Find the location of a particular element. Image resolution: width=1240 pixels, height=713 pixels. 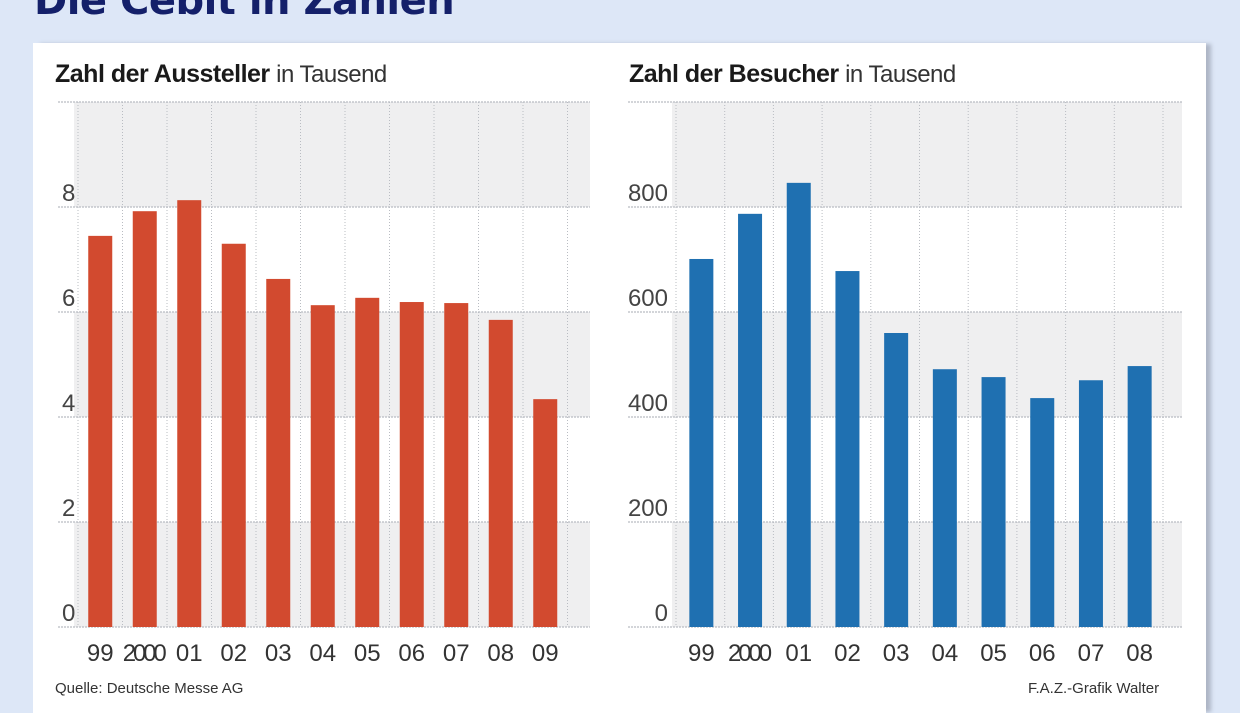

y-tick-label: 400 is located at coordinates (648, 403).